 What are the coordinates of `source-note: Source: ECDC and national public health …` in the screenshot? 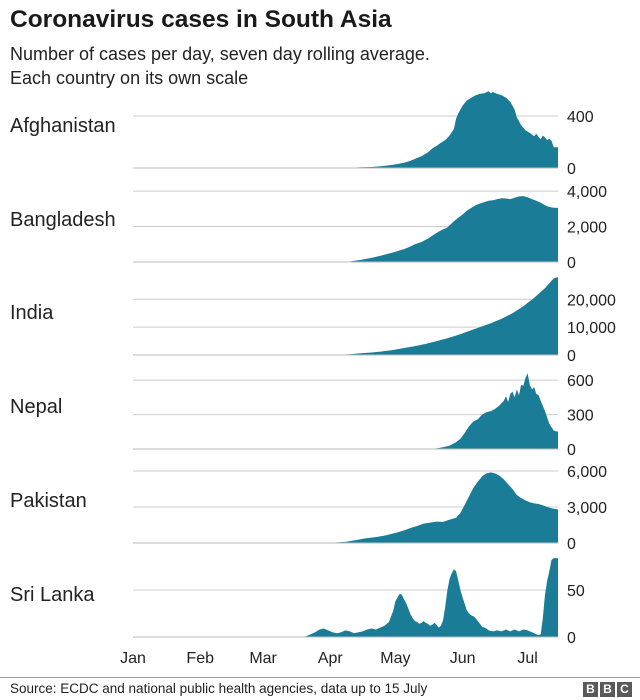 It's located at (219, 688).